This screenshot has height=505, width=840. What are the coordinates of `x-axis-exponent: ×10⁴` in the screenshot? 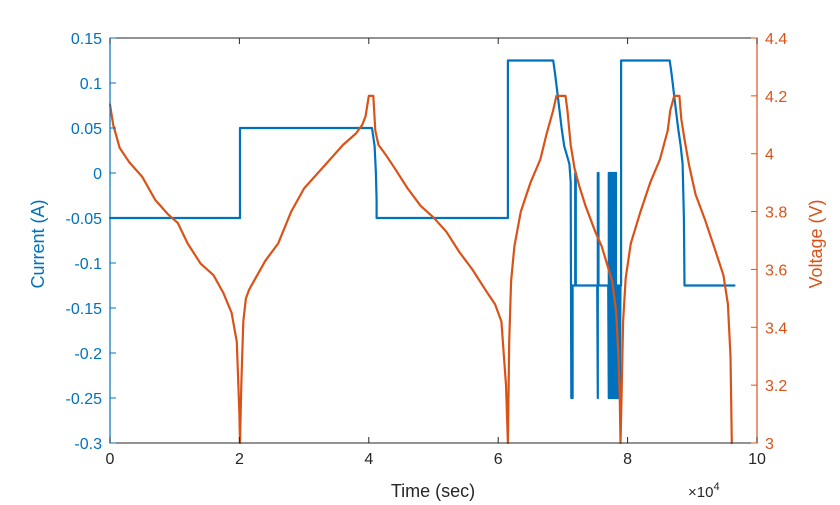 It's located at (704, 491).